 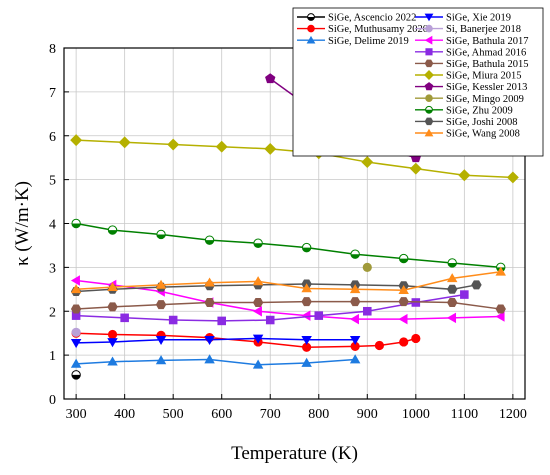 I want to click on y-tick-label: 1, so click(x=52, y=356).